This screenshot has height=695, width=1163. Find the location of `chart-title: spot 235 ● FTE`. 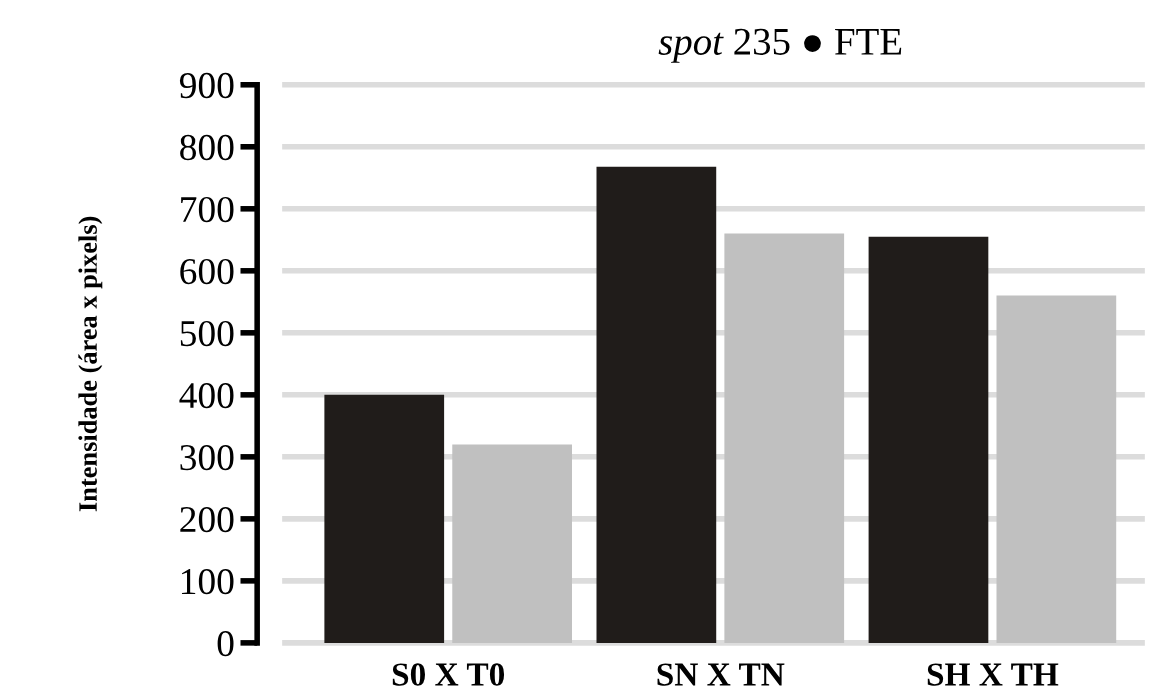

chart-title: spot 235 ● FTE is located at coordinates (780, 45).